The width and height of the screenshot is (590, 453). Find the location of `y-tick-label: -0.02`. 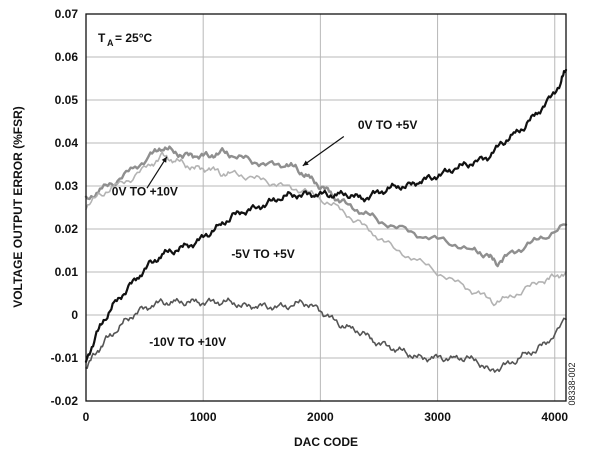

y-tick-label: -0.02 is located at coordinates (65, 401).